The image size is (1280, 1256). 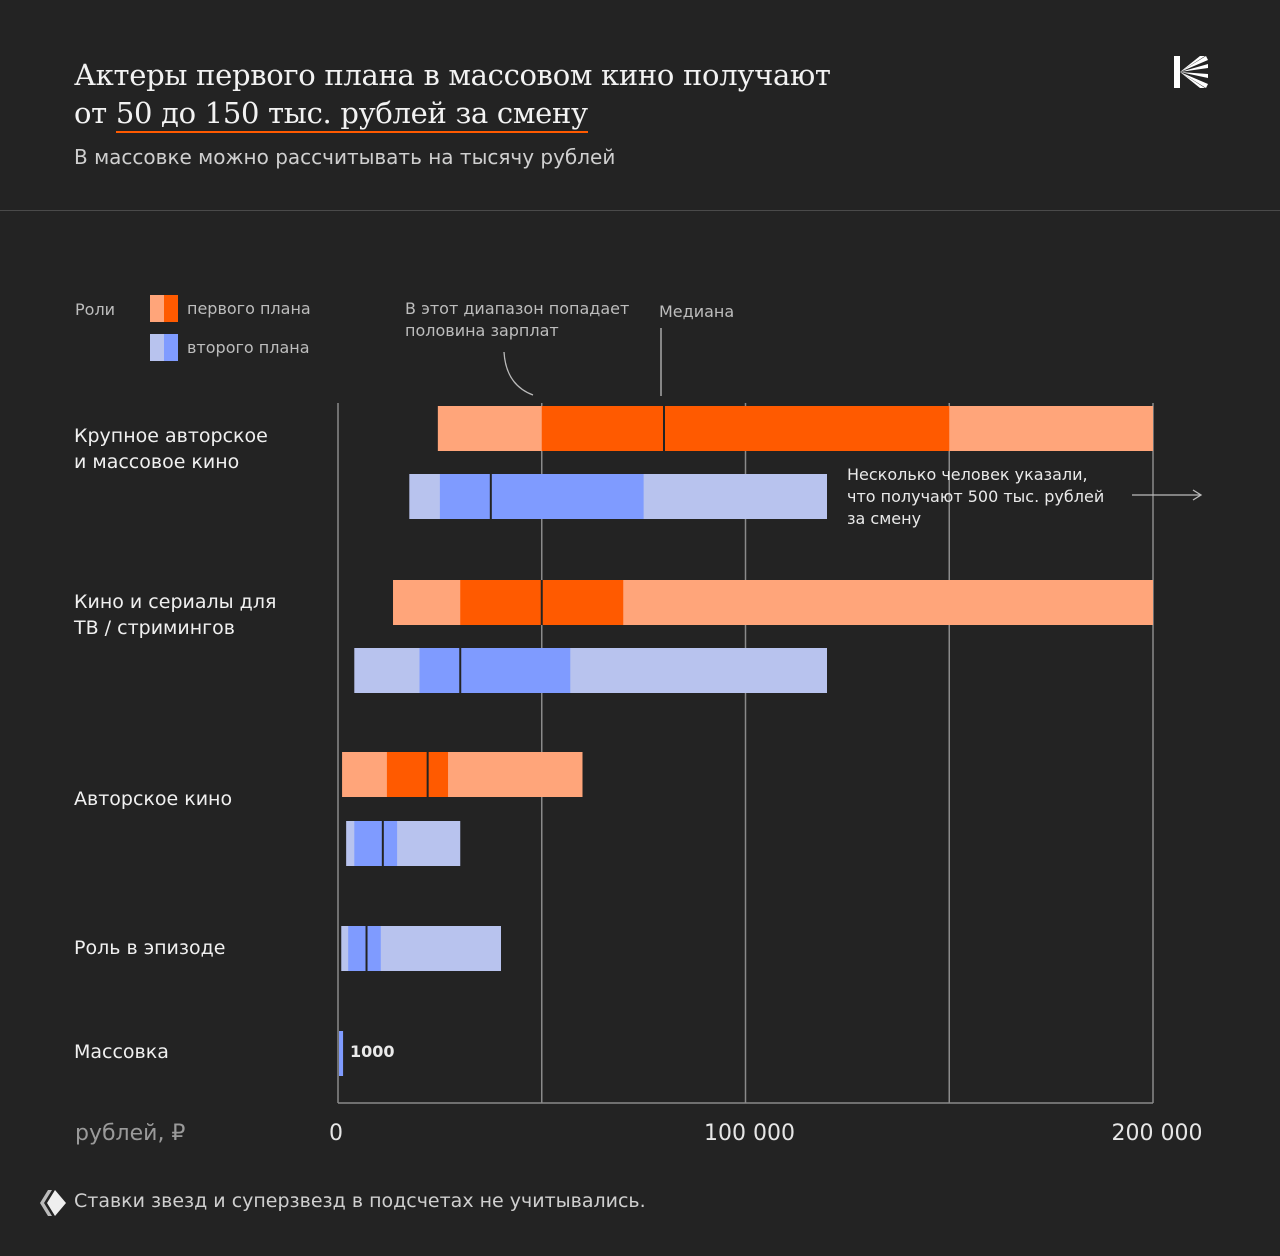 What do you see at coordinates (95, 113) in the screenshot?
I see `title-prefix: от` at bounding box center [95, 113].